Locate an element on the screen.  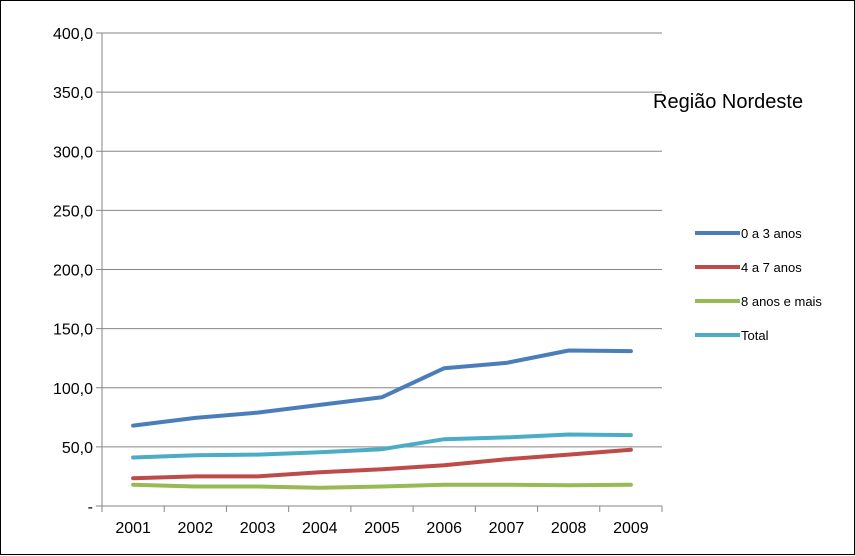
series-lines is located at coordinates (382, 419).